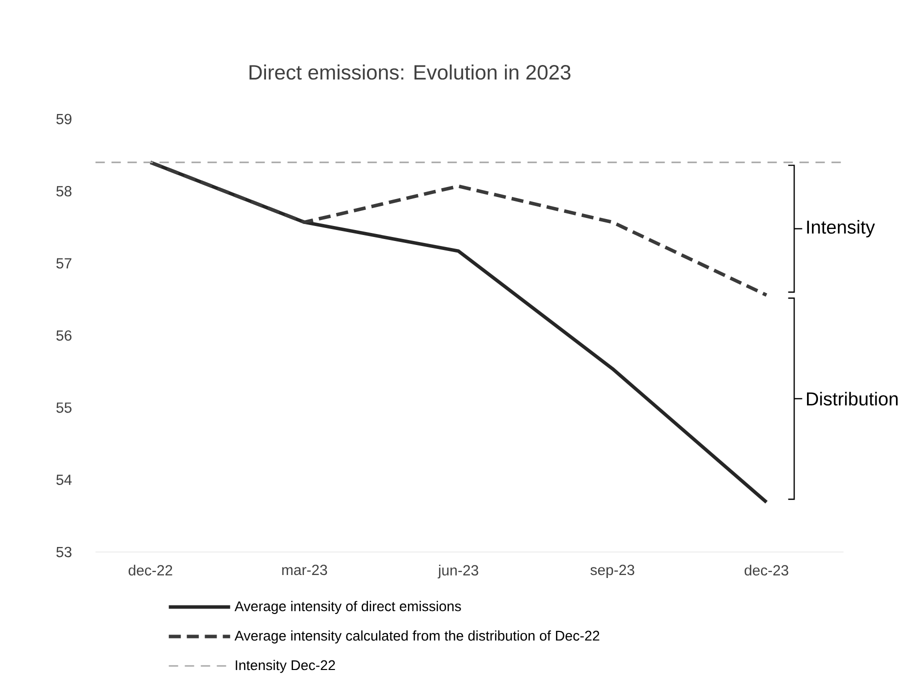 The width and height of the screenshot is (917, 674). Describe the element at coordinates (841, 229) in the screenshot. I see `annotation: Intensity` at that location.